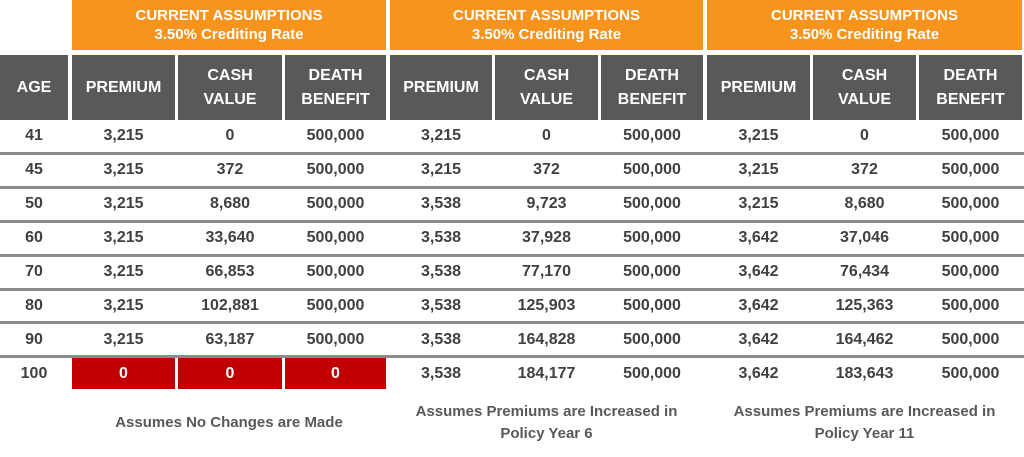 The height and width of the screenshot is (457, 1024). I want to click on value-cell: 37,046, so click(864, 238).